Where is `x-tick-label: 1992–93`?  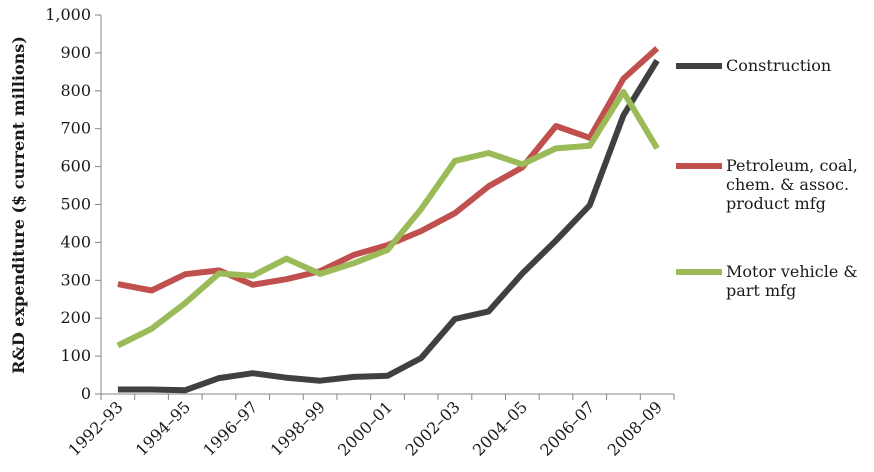
x-tick-label: 1992–93 is located at coordinates (95, 428).